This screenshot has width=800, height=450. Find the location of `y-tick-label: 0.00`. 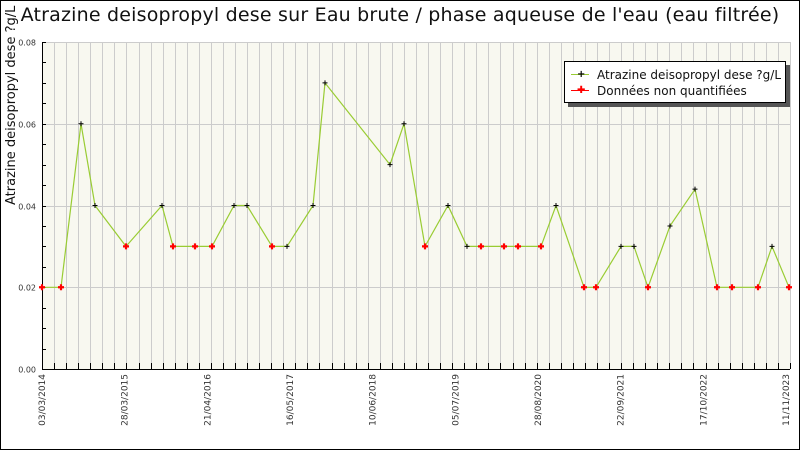

y-tick-label: 0.00 is located at coordinates (27, 370).